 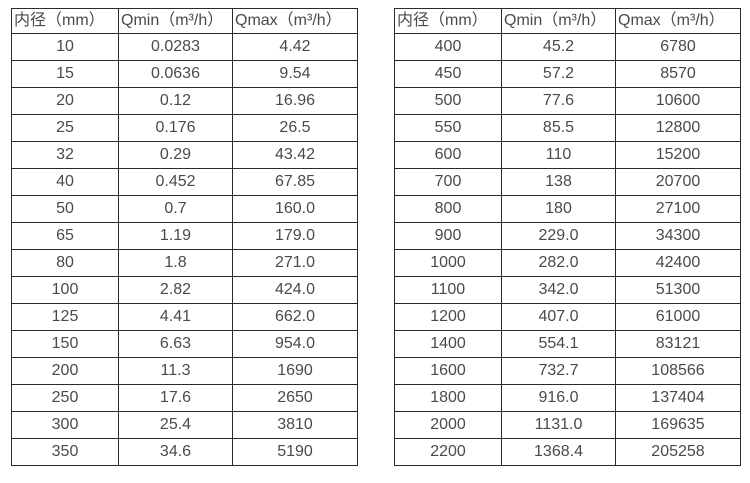 I want to click on data-cell: 1131.0, so click(x=558, y=425).